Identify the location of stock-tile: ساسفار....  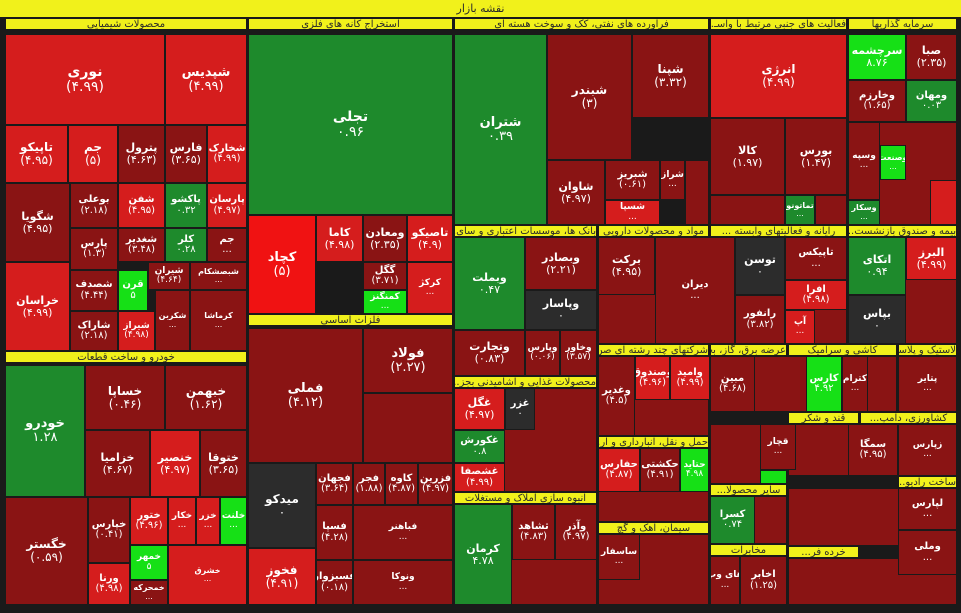
(619, 557).